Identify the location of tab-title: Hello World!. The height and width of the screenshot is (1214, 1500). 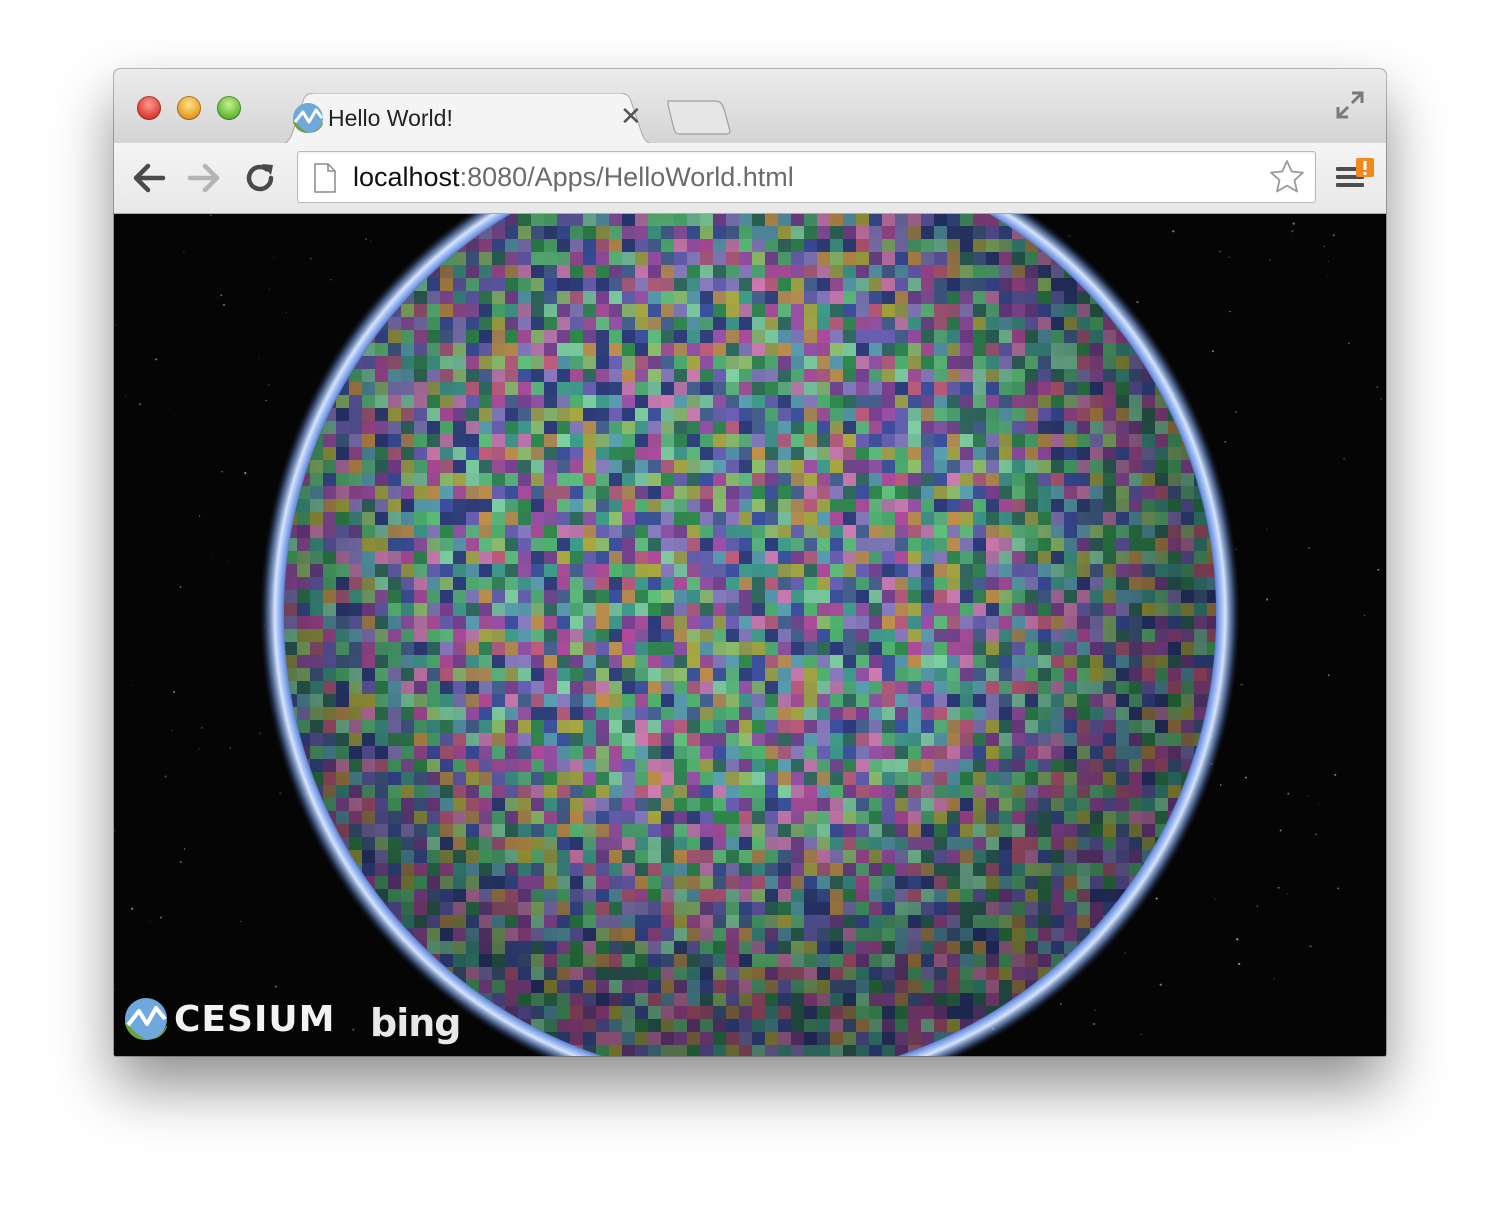
(390, 118).